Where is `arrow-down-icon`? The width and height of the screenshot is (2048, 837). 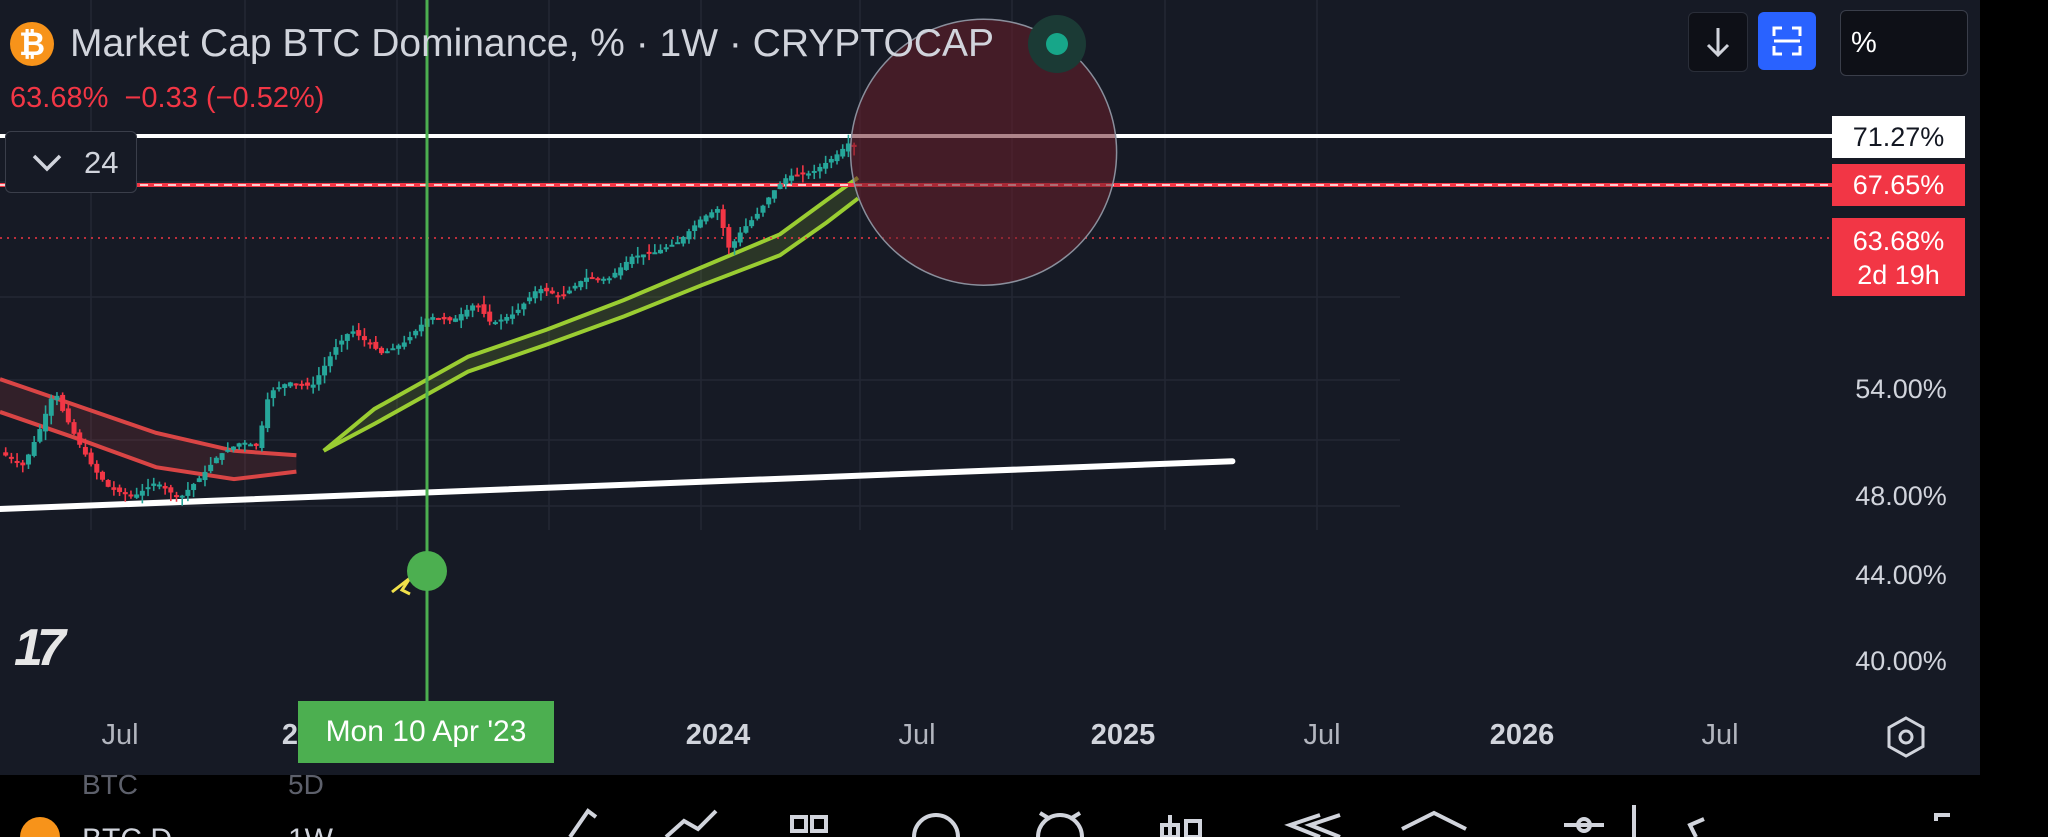
arrow-down-icon is located at coordinates (1718, 43).